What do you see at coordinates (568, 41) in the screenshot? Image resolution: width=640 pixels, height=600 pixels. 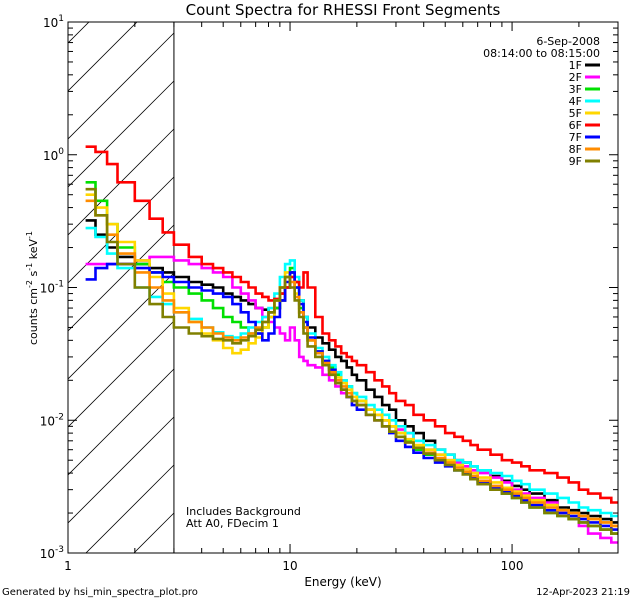 I see `legend-date: 6-Sep-2008` at bounding box center [568, 41].